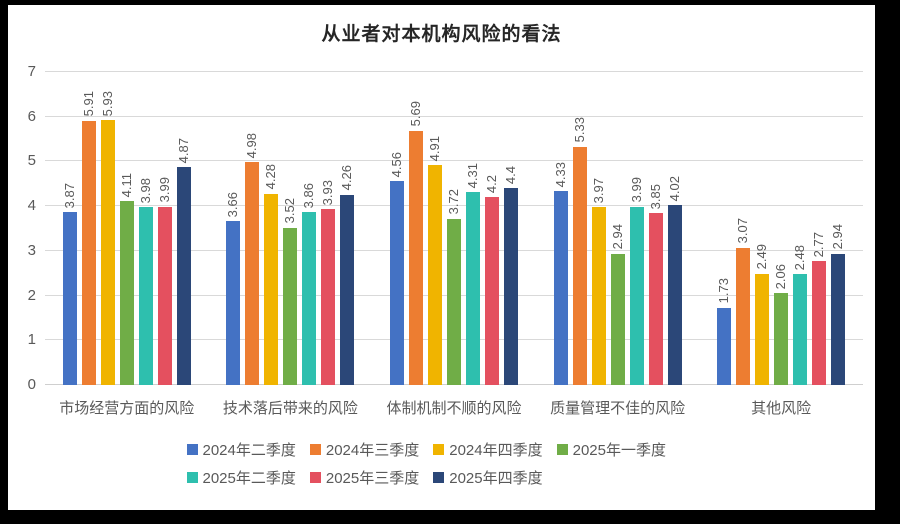 Image resolution: width=900 pixels, height=524 pixels. I want to click on bar-cell: 3.52, so click(290, 228).